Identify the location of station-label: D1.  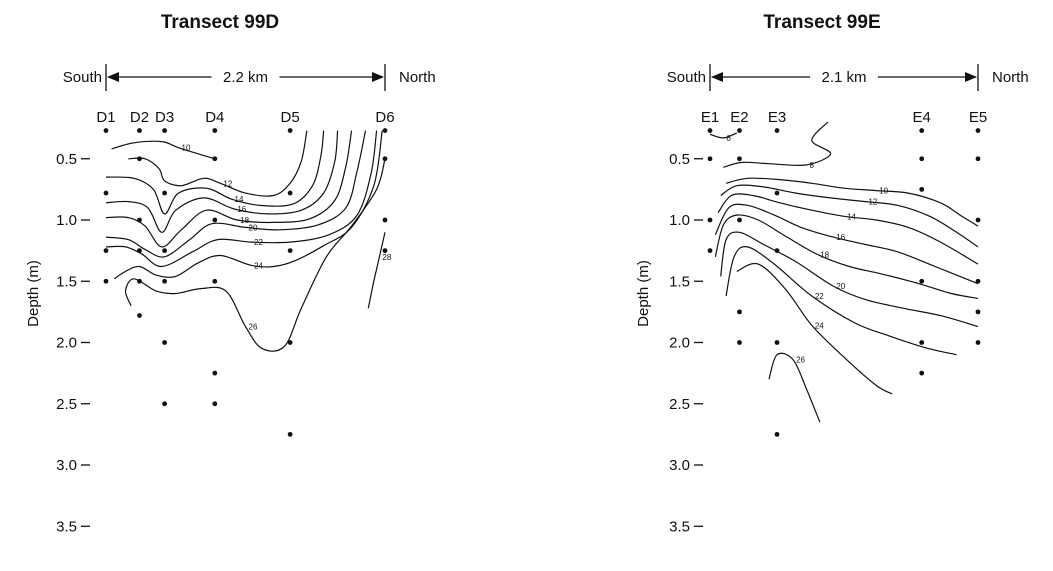
(105, 117).